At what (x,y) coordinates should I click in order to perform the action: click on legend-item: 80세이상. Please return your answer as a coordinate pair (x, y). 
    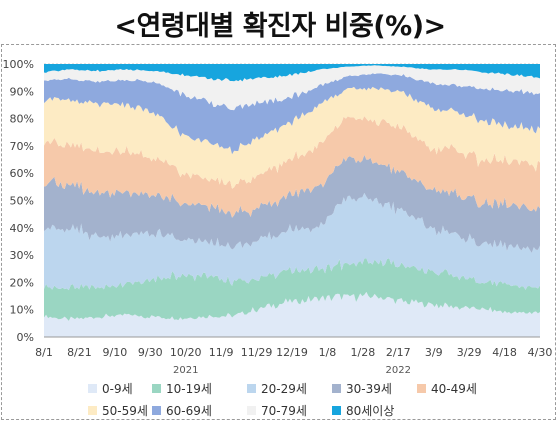
    Looking at the image, I should click on (363, 410).